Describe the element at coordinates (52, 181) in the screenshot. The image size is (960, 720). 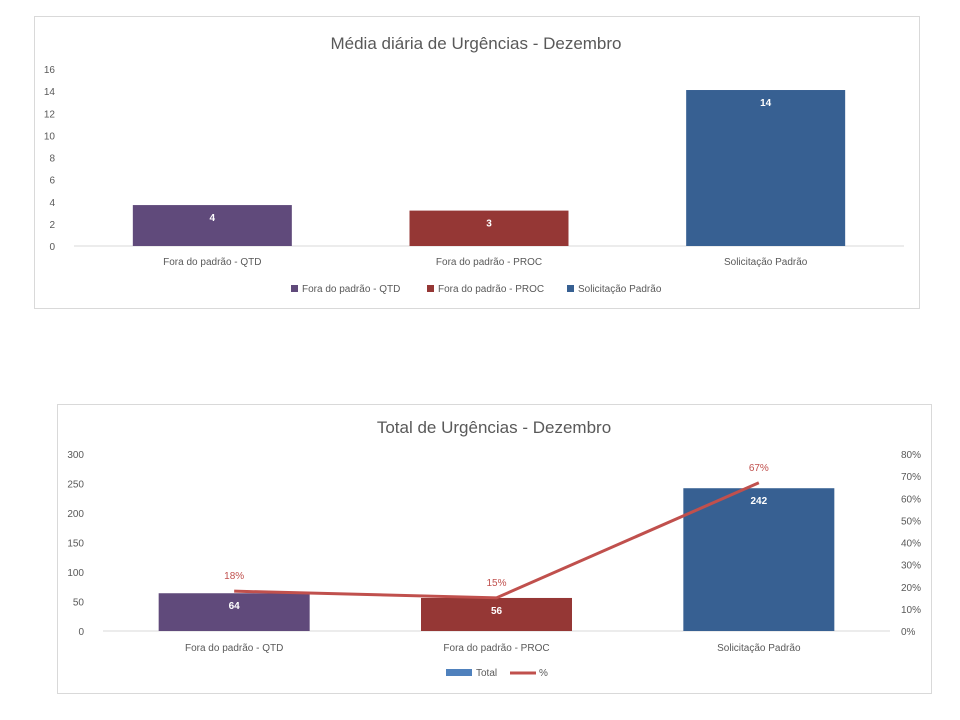
I see `y-tick-label: 6` at that location.